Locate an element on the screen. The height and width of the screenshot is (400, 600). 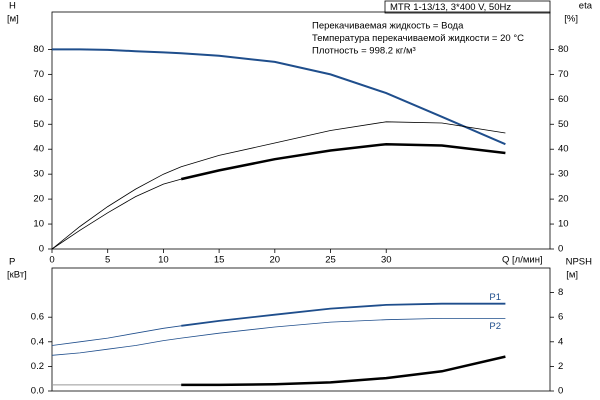
y-tick-label: 30 is located at coordinates (38, 174).